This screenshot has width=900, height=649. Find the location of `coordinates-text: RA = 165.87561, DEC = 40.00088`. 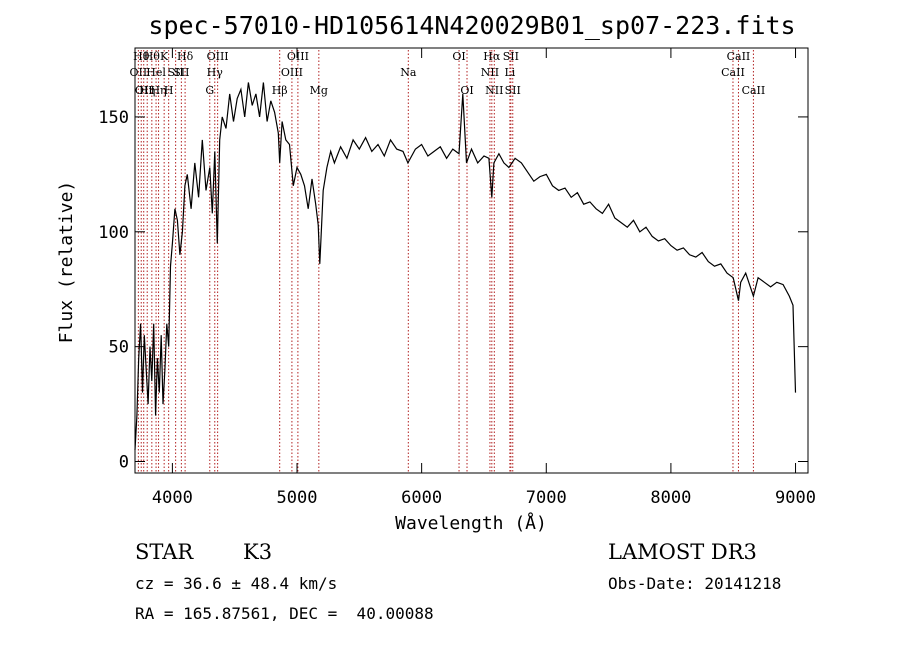

coordinates-text: RA = 165.87561, DEC = 40.00088 is located at coordinates (284, 613).